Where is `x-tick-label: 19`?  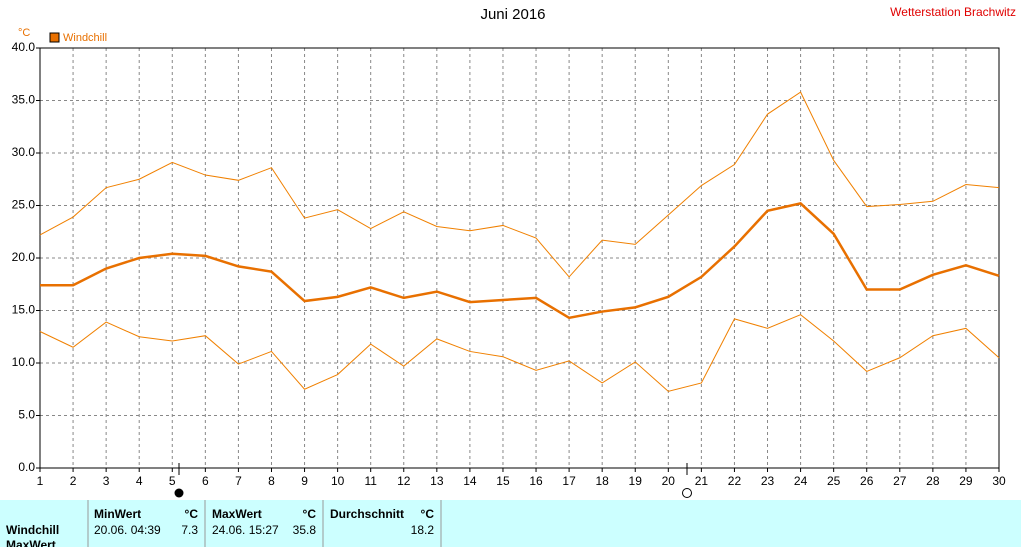
x-tick-label: 19 is located at coordinates (636, 481).